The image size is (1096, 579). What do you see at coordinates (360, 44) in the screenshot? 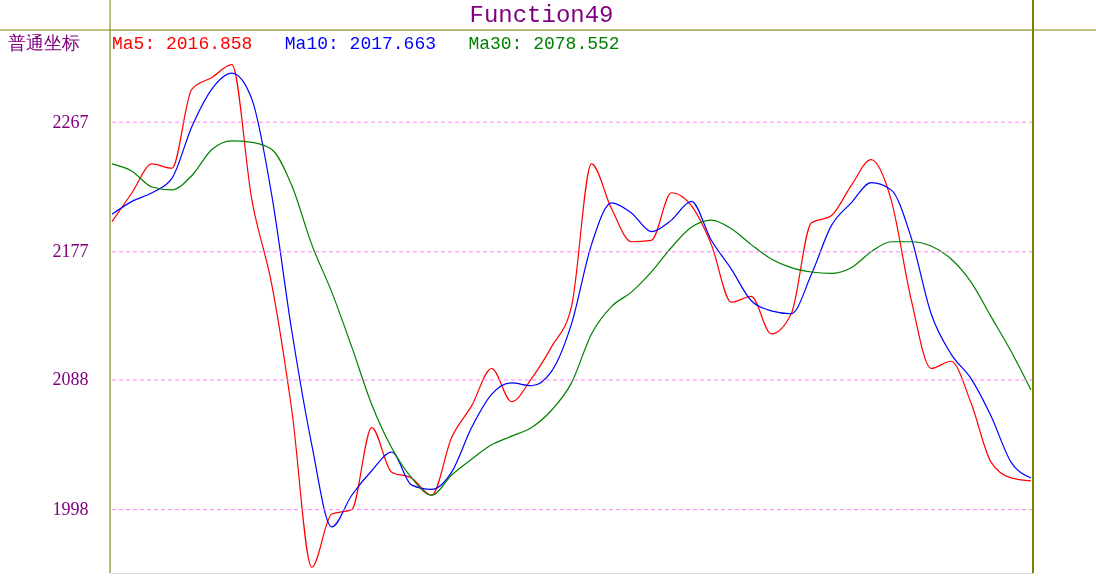
I see `text: Ma10: 2017.663` at bounding box center [360, 44].